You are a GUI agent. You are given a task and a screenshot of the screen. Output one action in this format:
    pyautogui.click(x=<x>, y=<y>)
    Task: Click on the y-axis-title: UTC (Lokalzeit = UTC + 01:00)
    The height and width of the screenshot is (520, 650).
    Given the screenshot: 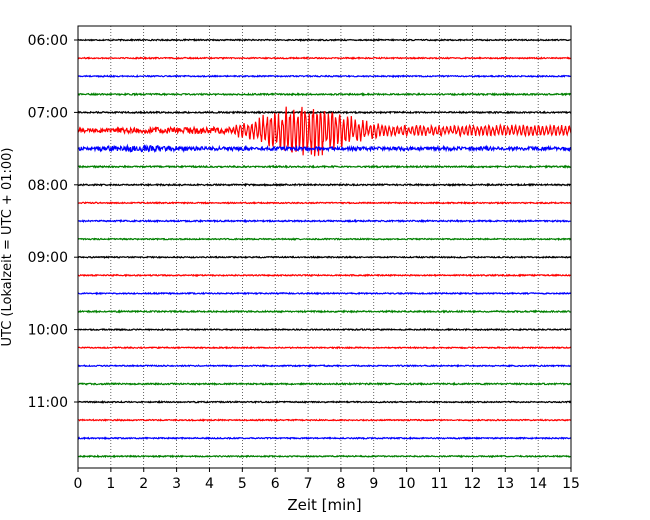 What is the action you would take?
    pyautogui.click(x=7, y=247)
    